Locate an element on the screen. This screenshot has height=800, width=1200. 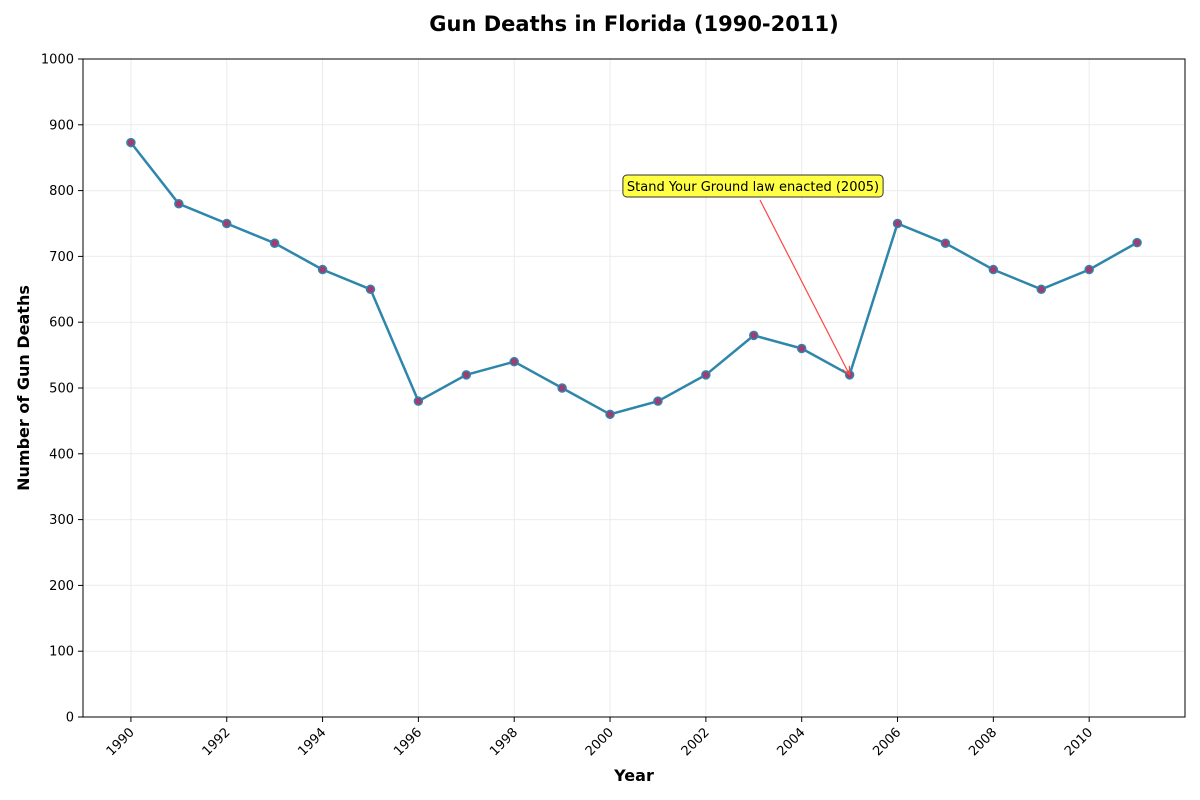
y-axis: 0 100 200 300 400 500 600 700 800 900 1000 is located at coordinates (62, 389).